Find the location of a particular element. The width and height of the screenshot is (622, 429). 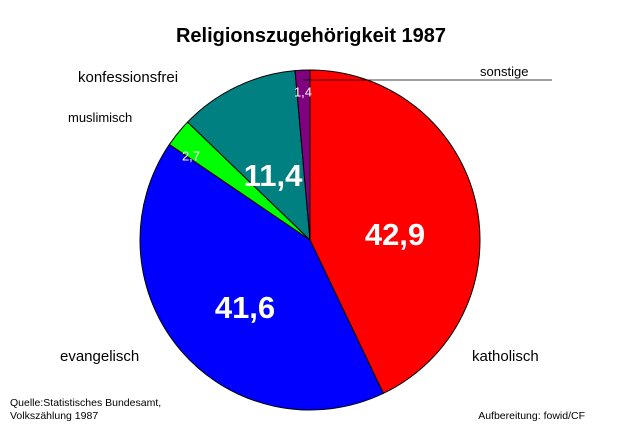

value-label-evangelisch: 41,6 is located at coordinates (245, 307).